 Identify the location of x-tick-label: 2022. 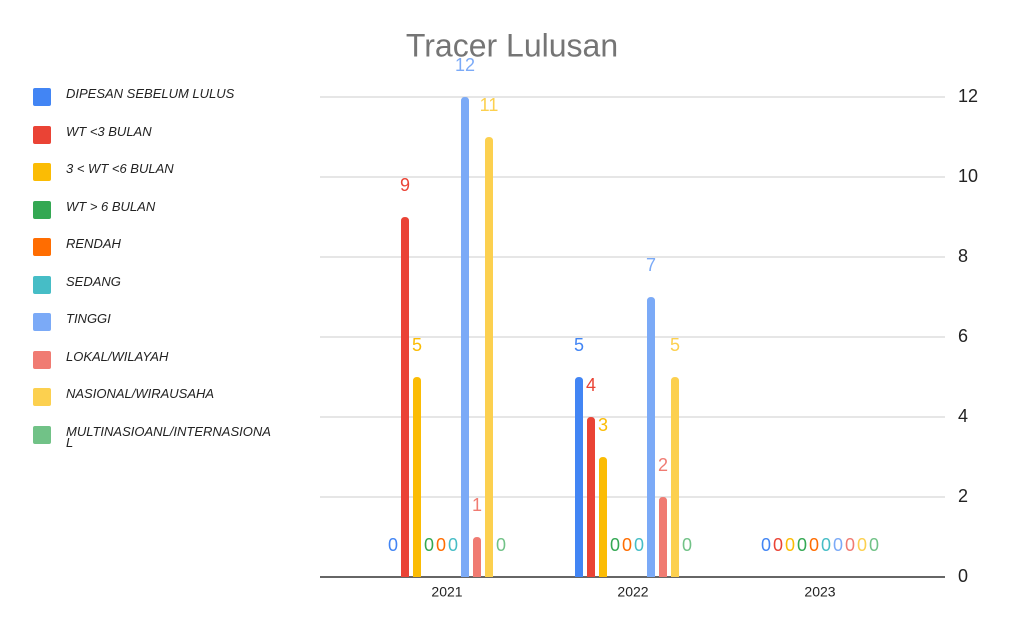
(632, 592).